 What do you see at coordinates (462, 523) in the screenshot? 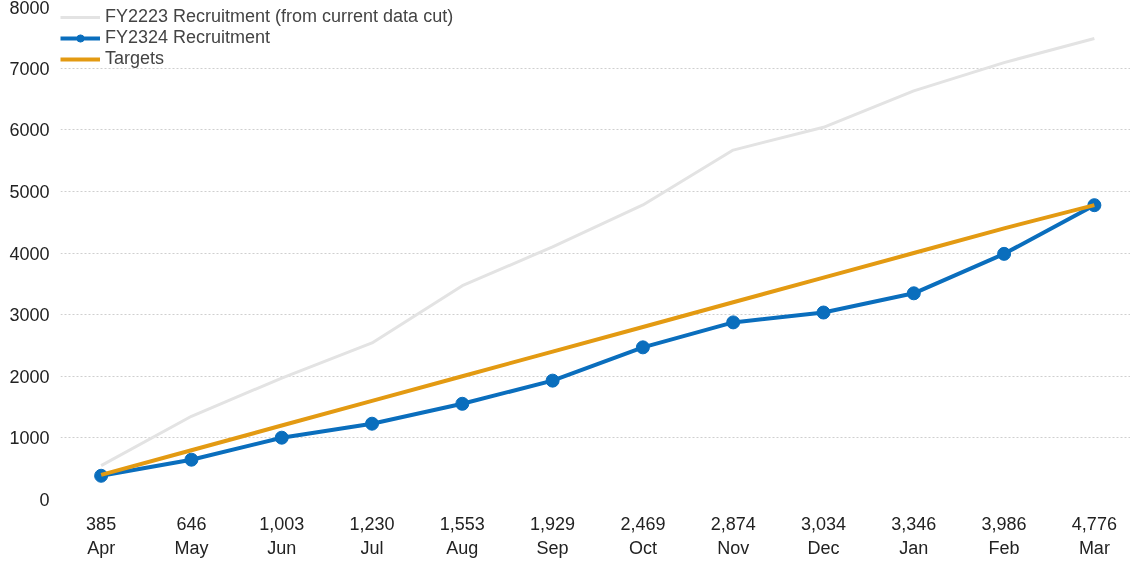
I see `data-label: 1,553` at bounding box center [462, 523].